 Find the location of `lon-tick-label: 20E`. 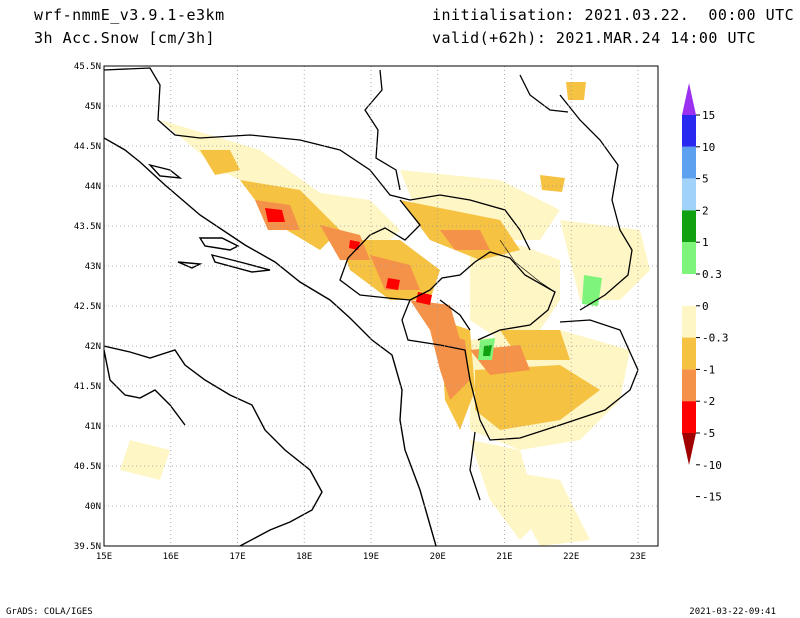

lon-tick-label: 20E is located at coordinates (438, 557).